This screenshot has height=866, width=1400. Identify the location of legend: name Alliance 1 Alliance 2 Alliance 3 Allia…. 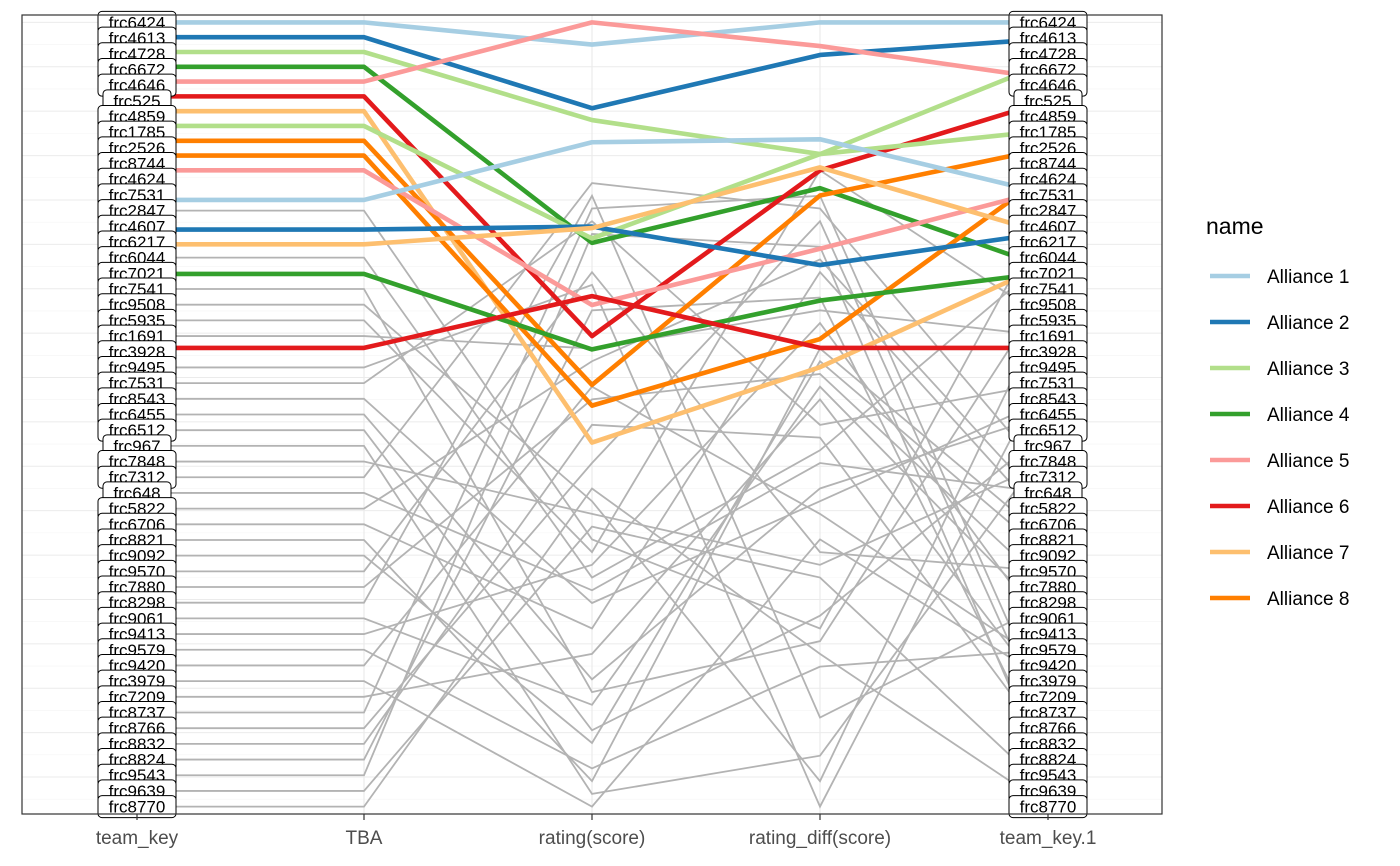
(1278, 411).